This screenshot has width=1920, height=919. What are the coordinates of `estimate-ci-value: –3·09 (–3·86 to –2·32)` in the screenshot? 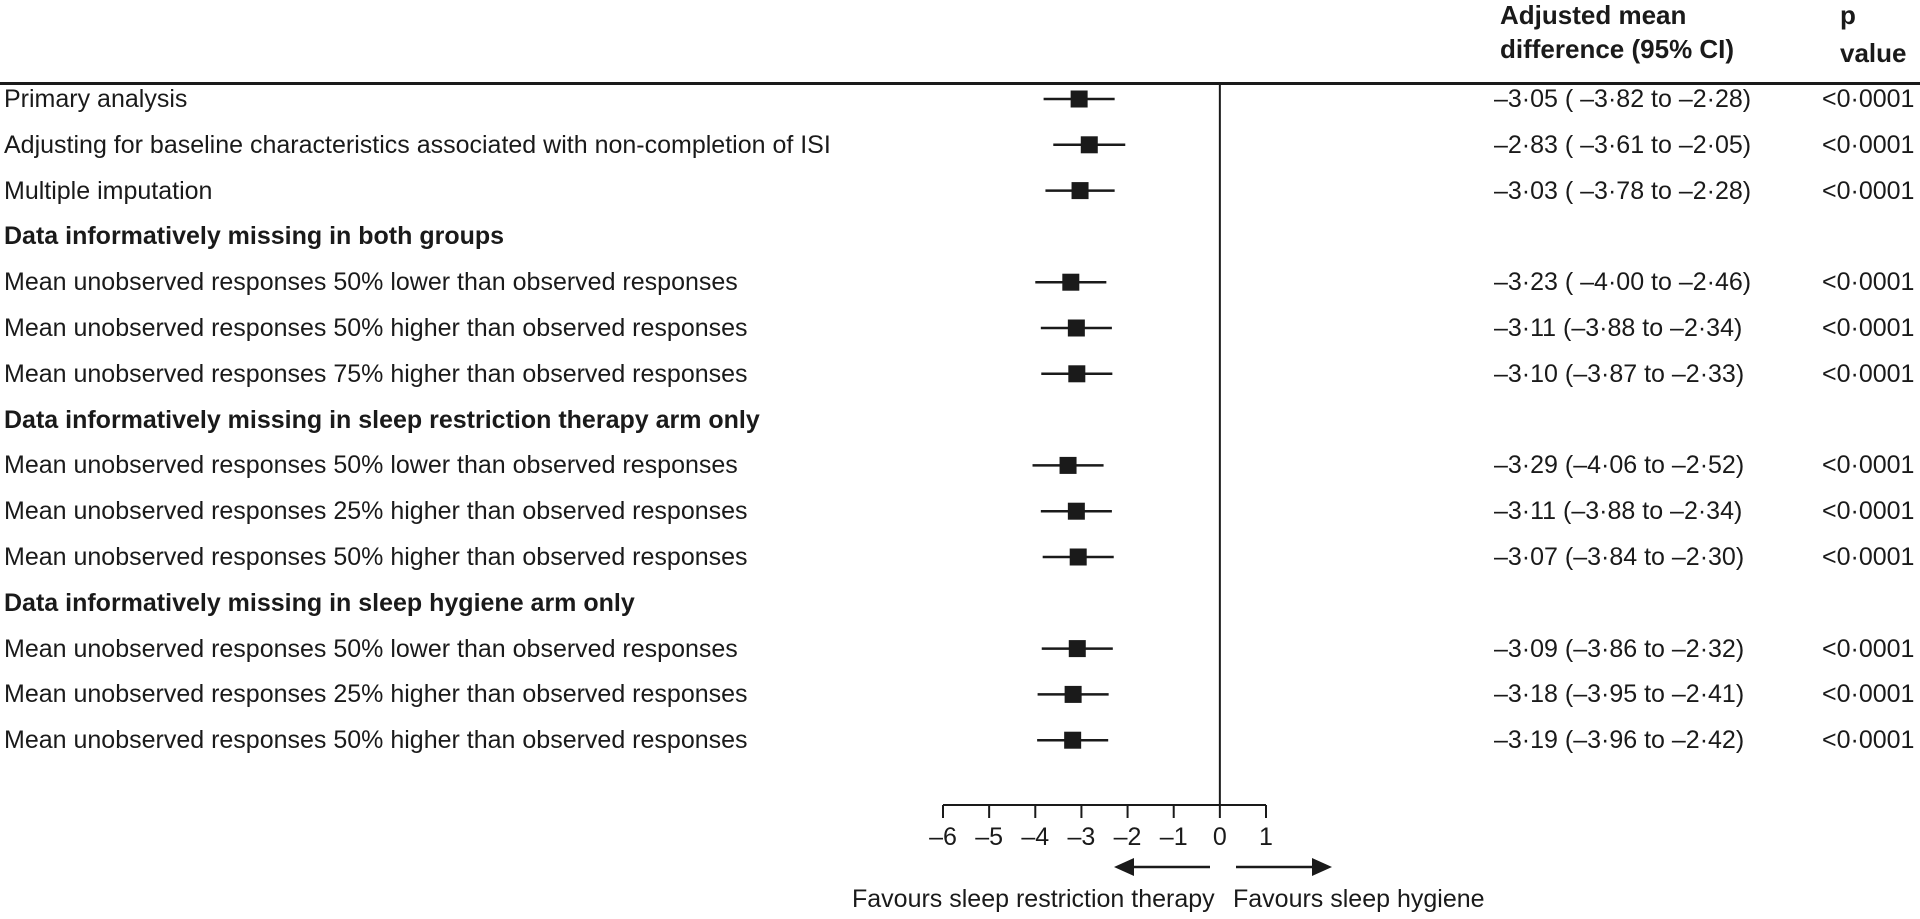 It's located at (1619, 648).